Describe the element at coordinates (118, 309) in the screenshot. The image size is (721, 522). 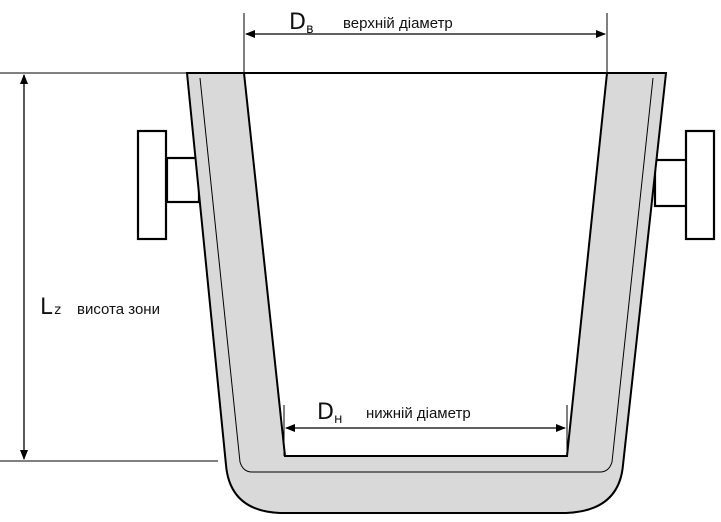
I see `height-label: висота зони` at that location.